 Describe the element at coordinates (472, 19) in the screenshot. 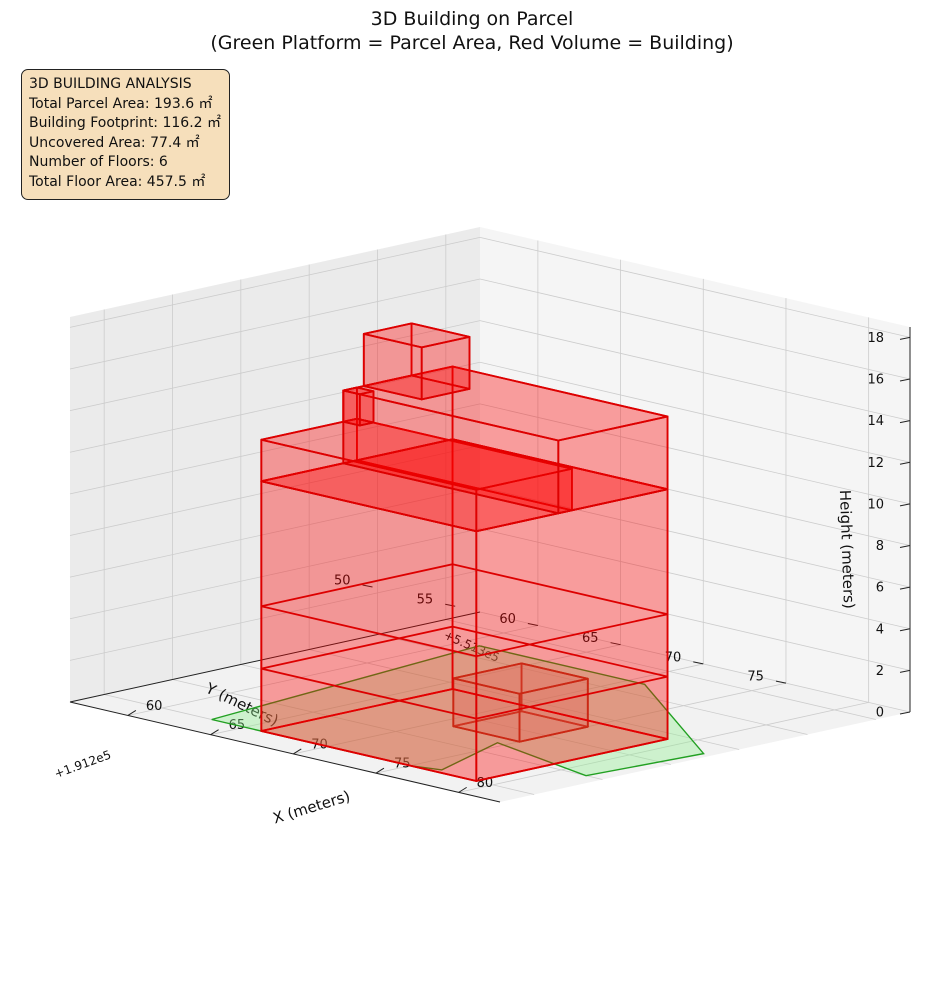

I see `chart-title: 3D Building on Parcel` at that location.